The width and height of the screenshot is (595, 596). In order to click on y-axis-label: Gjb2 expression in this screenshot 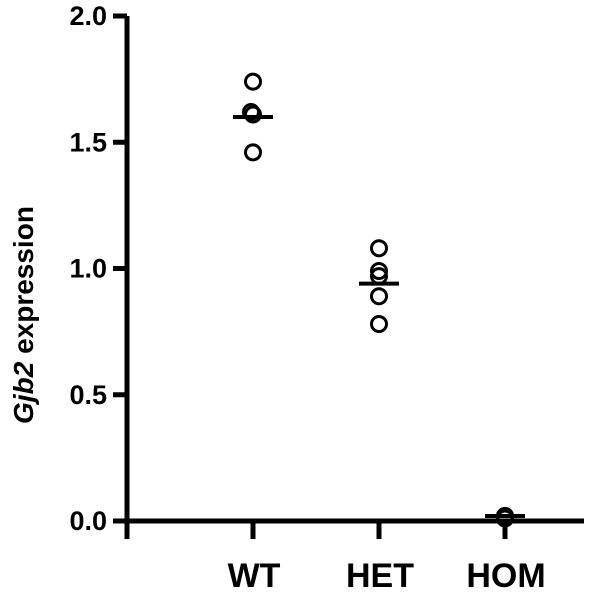, I will do `click(23, 315)`.